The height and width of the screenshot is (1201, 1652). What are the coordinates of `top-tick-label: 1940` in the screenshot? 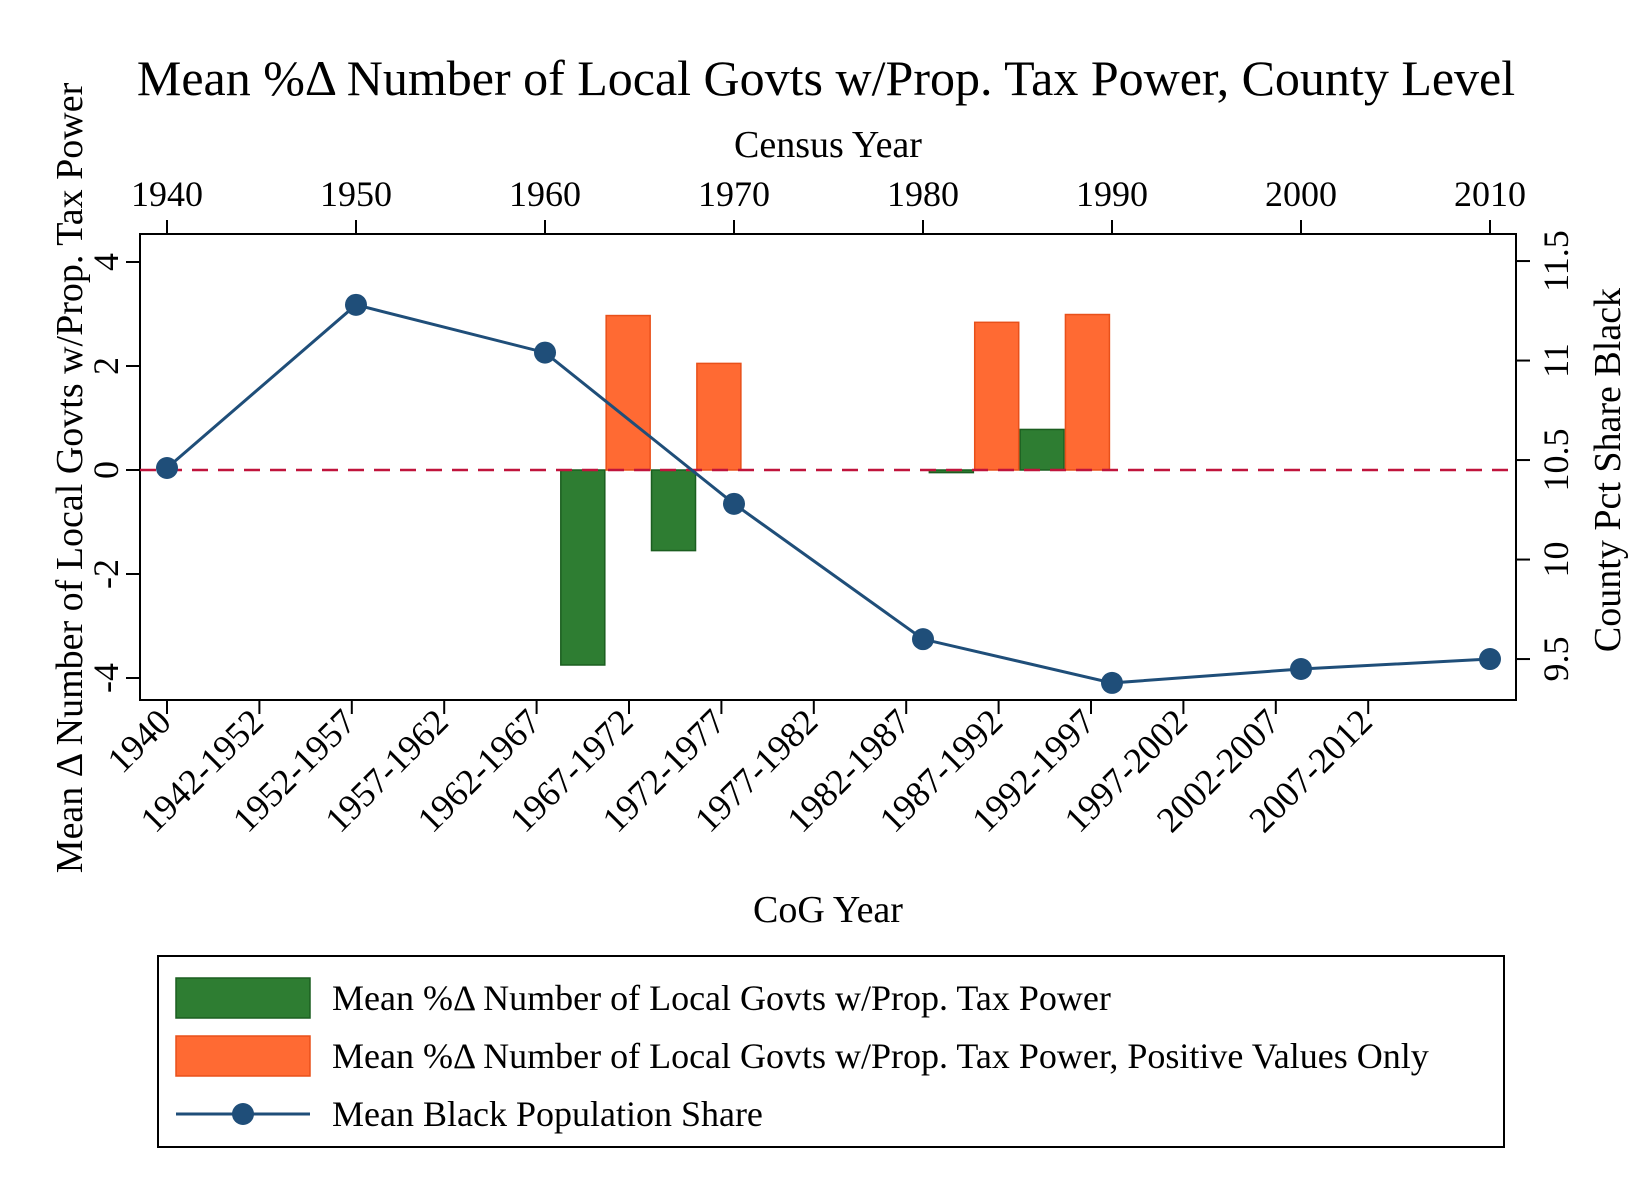 It's located at (167, 194).